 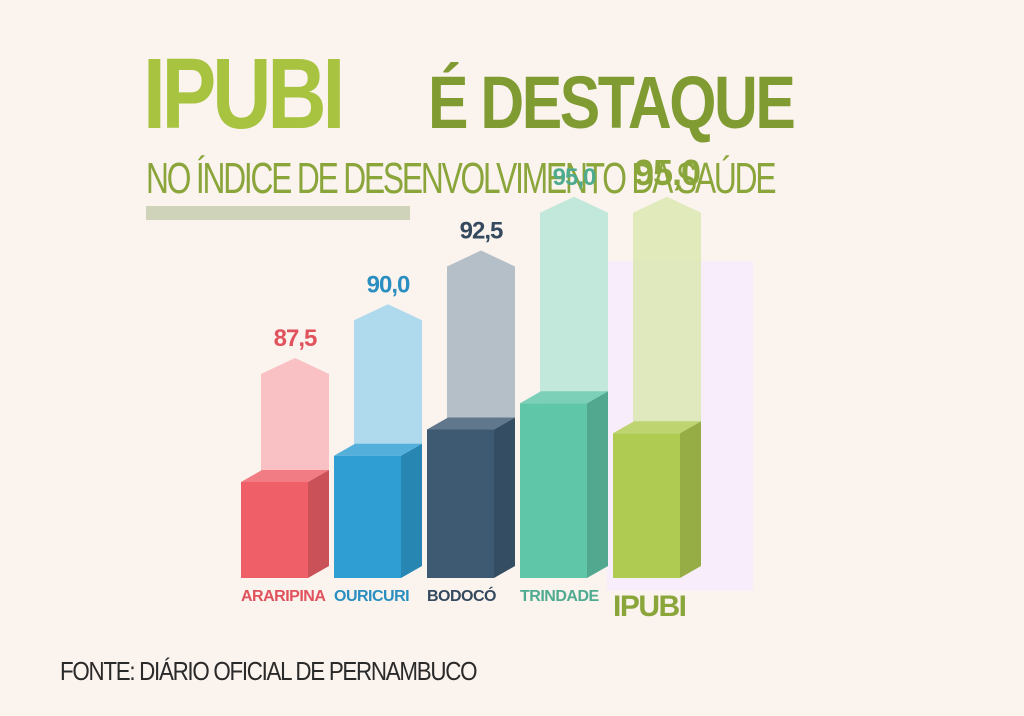 I want to click on value-label: 92,5, so click(x=481, y=231).